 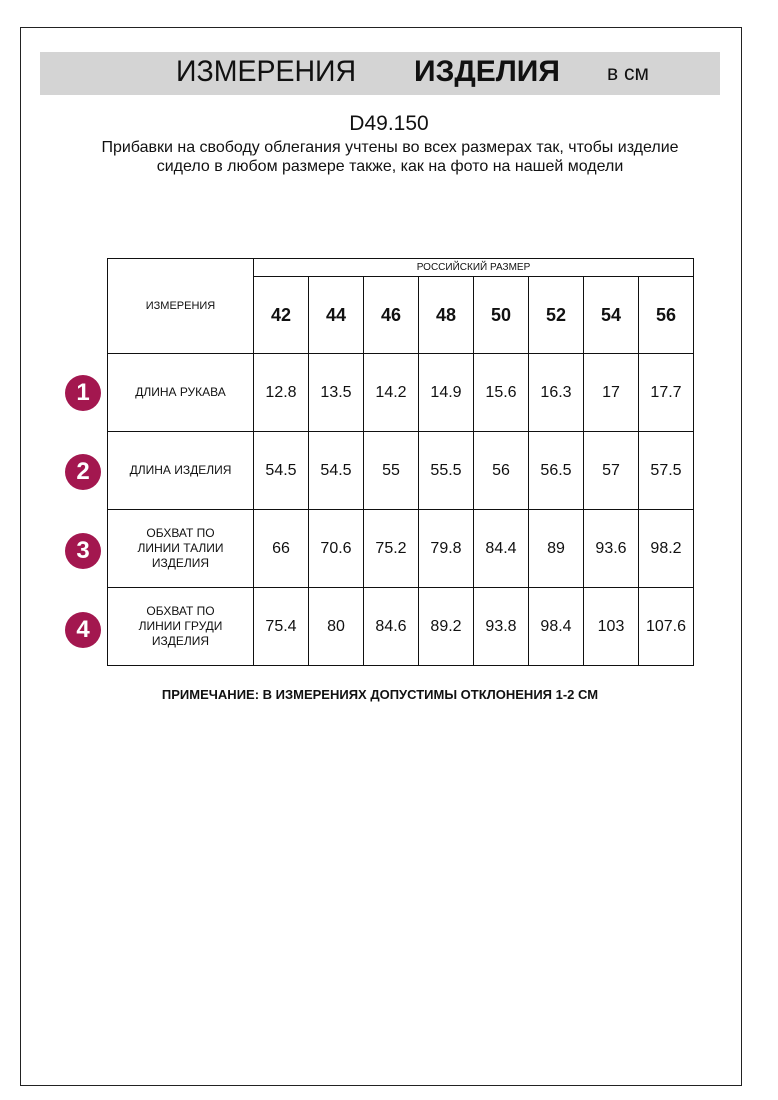 I want to click on size-52: 52, so click(x=556, y=315).